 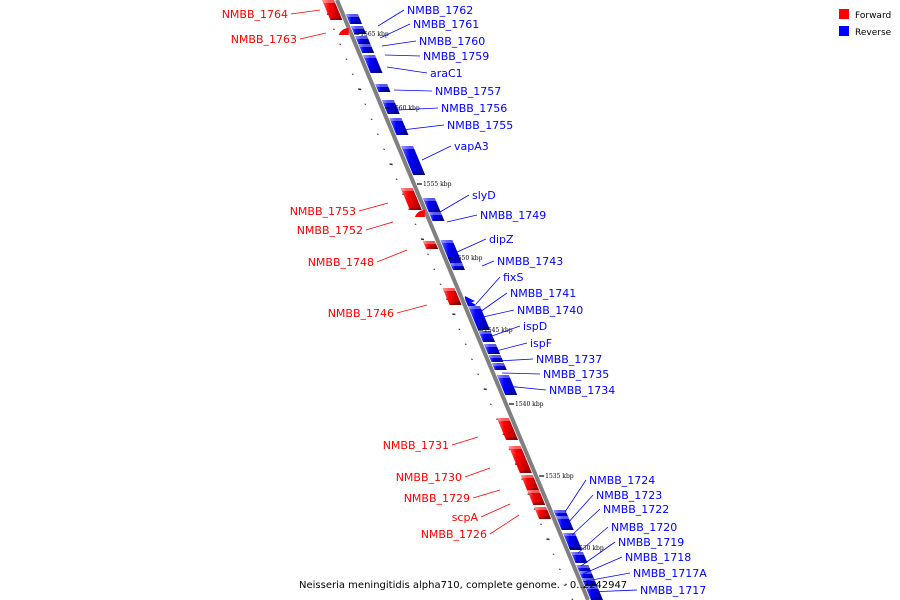 What do you see at coordinates (529, 404) in the screenshot?
I see `kbp-tick-label: 1540 kbp` at bounding box center [529, 404].